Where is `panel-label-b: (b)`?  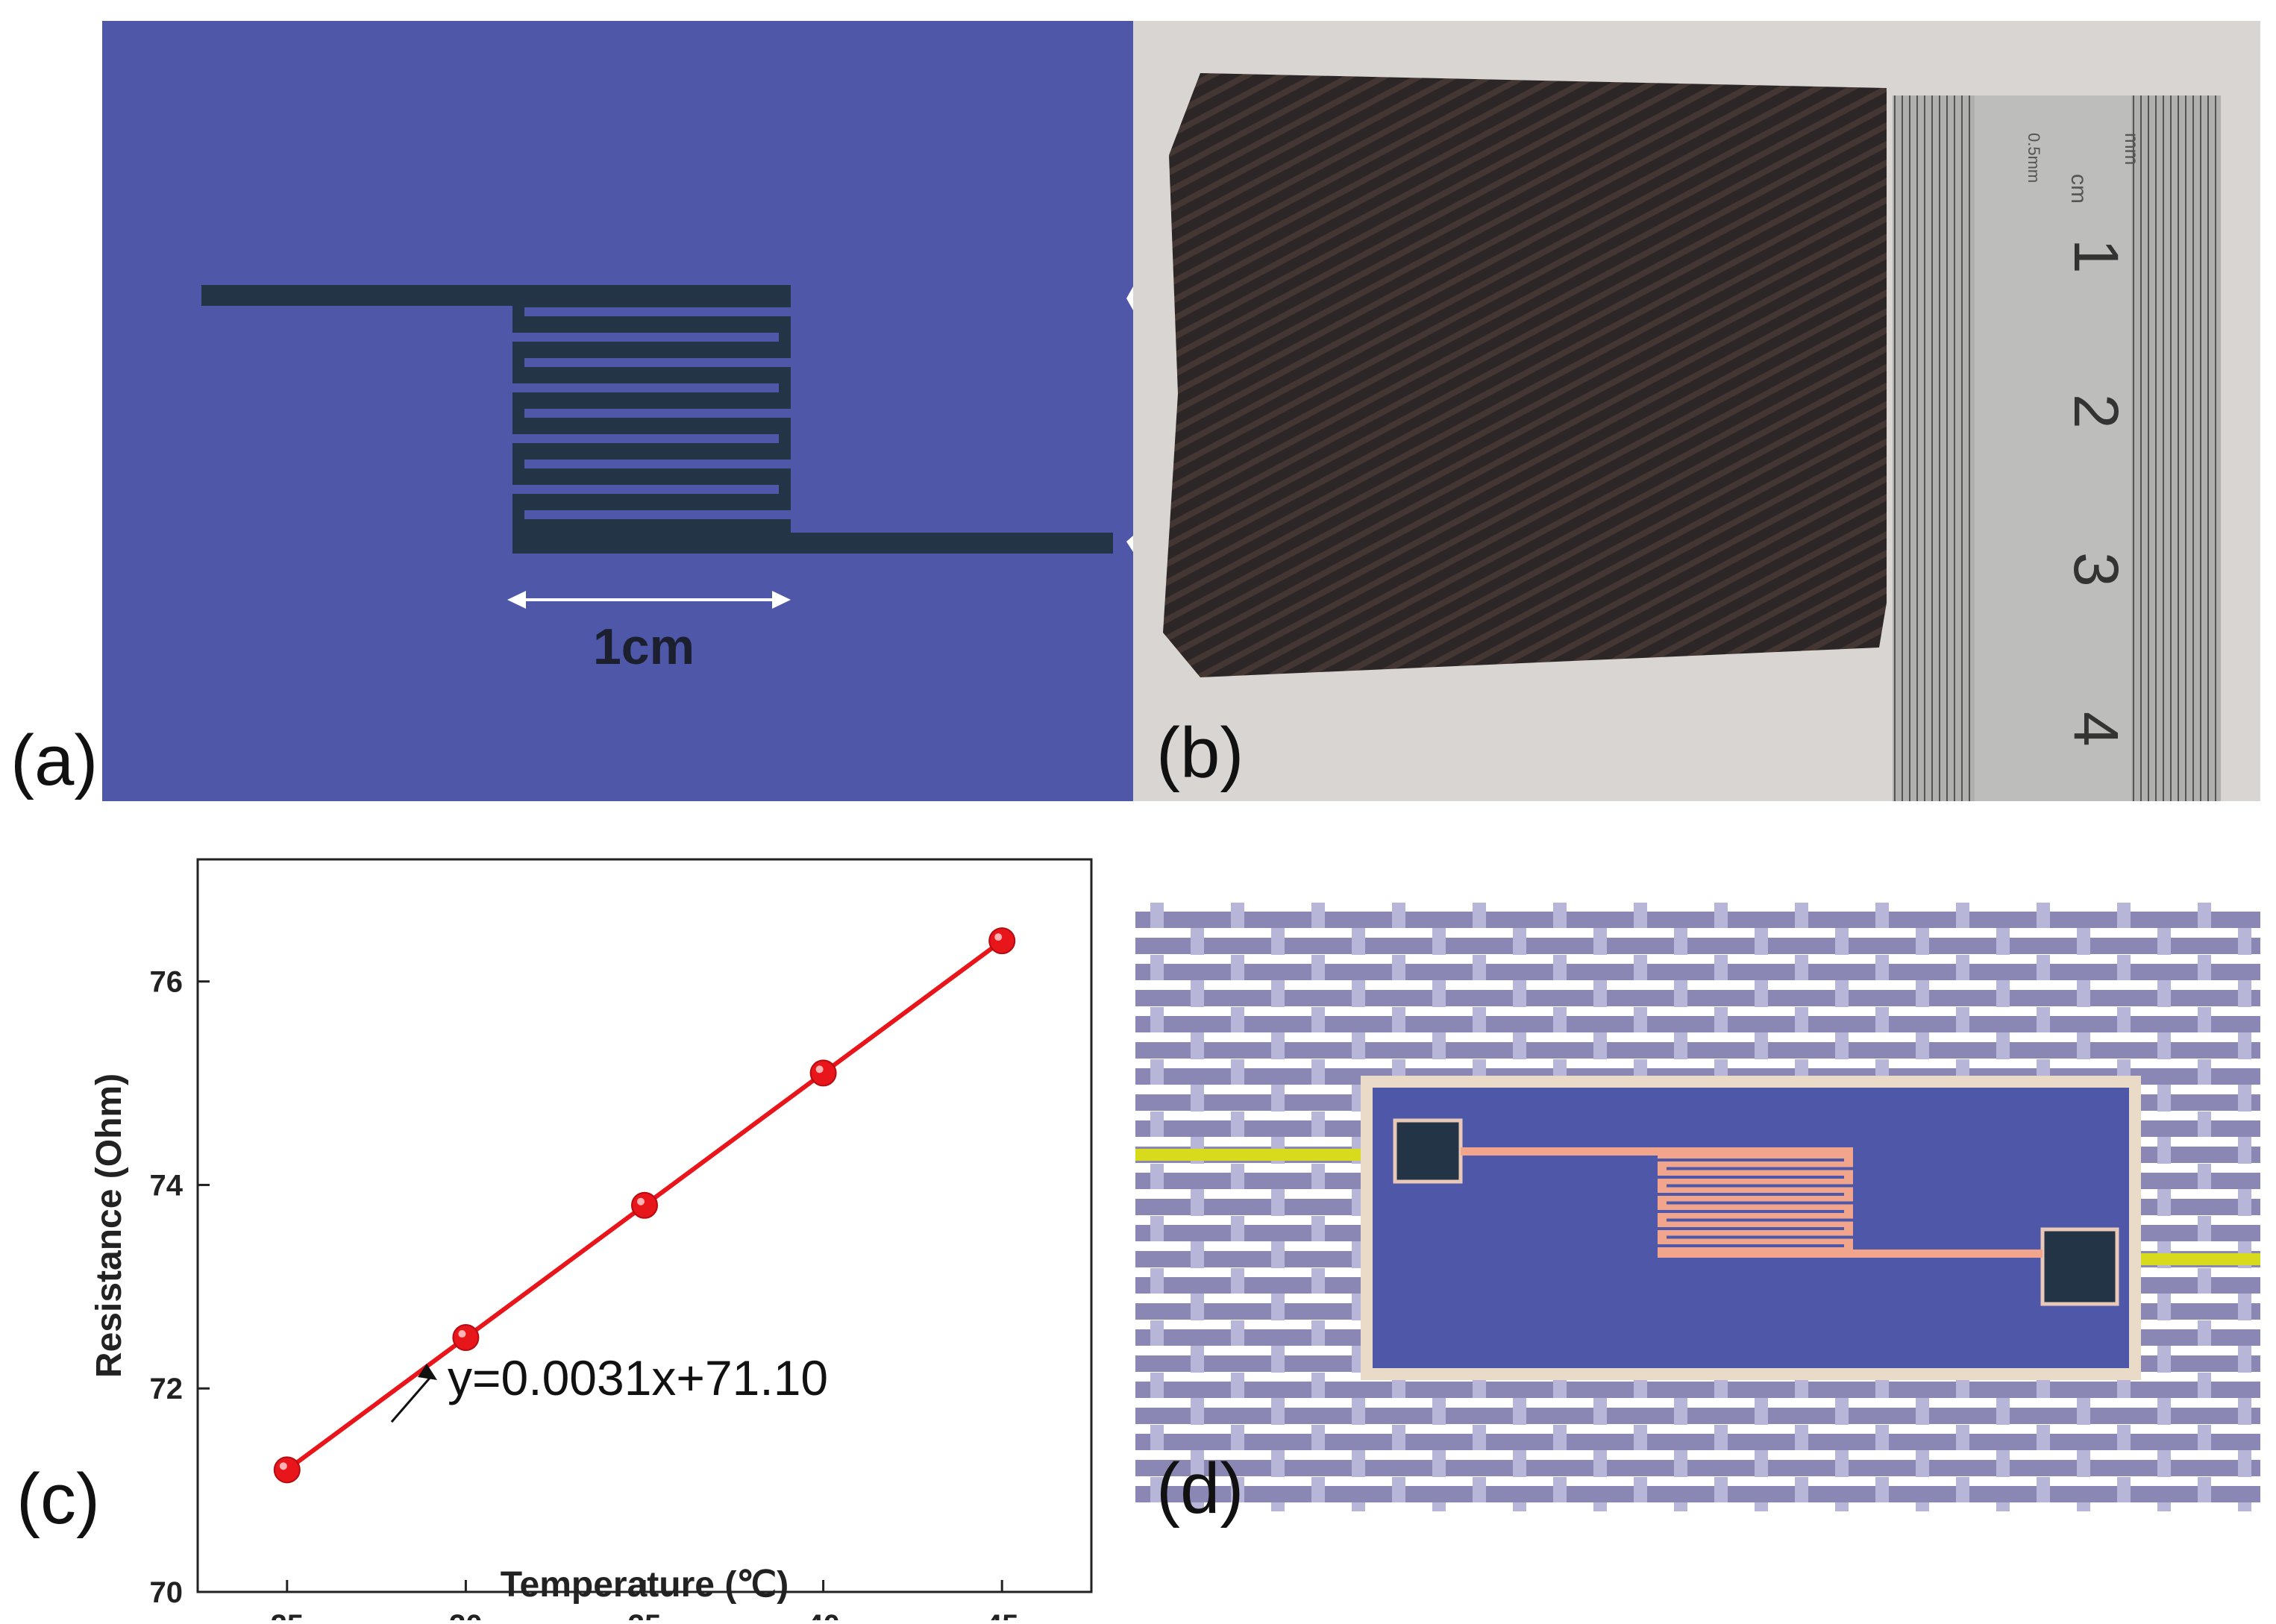 panel-label-b: (b) is located at coordinates (1200, 753).